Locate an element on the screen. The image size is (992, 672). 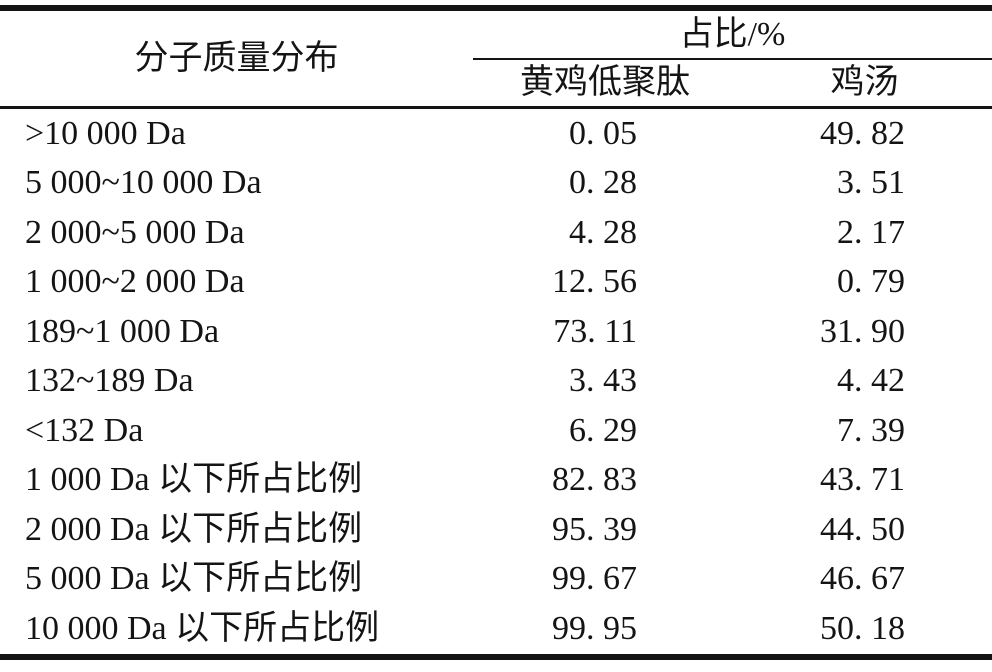
oligopeptide-value-cell: 99. 95 is located at coordinates (594, 628).